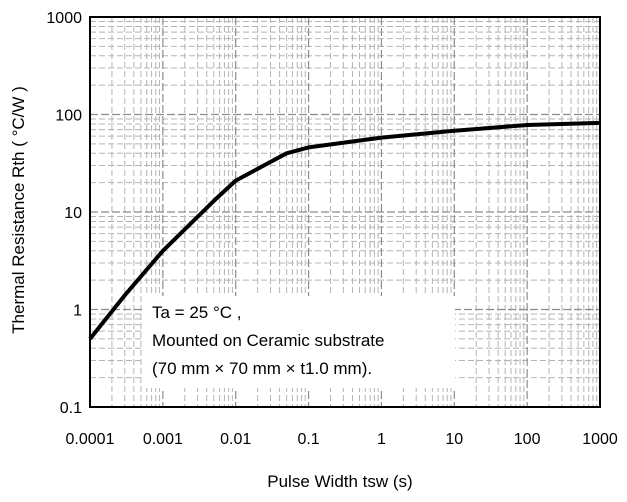  I want to click on y-tick-label: 10, so click(73, 213).